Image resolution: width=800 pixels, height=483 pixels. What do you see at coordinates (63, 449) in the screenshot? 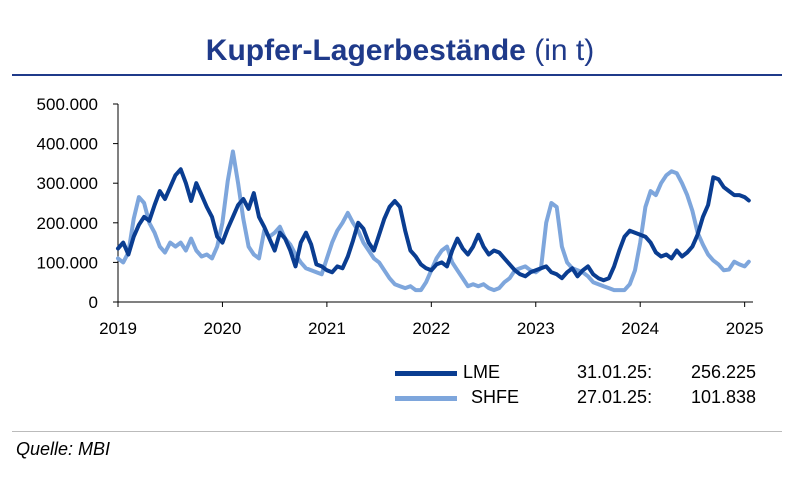
I see `source-note: Quelle: MBI` at bounding box center [63, 449].